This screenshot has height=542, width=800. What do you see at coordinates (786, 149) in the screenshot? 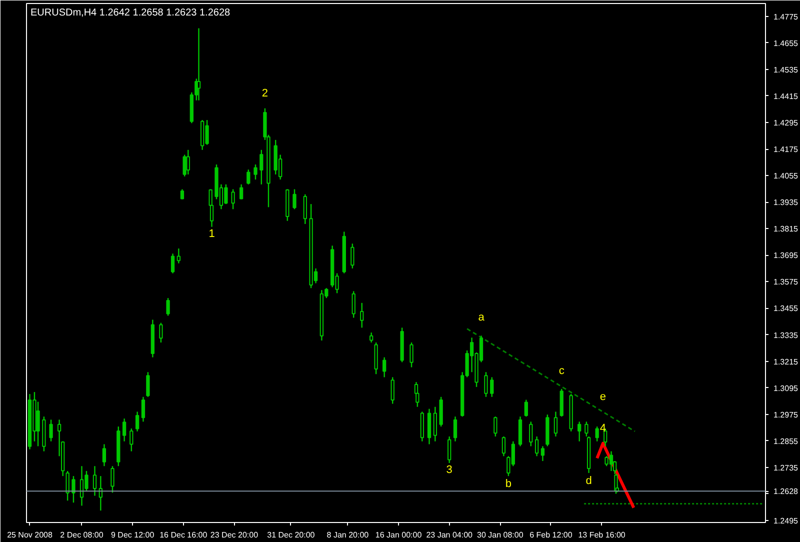
I see `y-tick-label: 1.4175` at bounding box center [786, 149].